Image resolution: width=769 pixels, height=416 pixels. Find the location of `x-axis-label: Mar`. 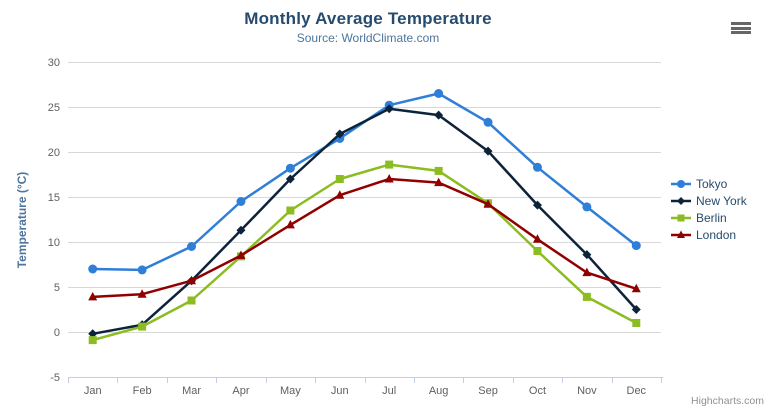

x-axis-label: Mar is located at coordinates (191, 391).